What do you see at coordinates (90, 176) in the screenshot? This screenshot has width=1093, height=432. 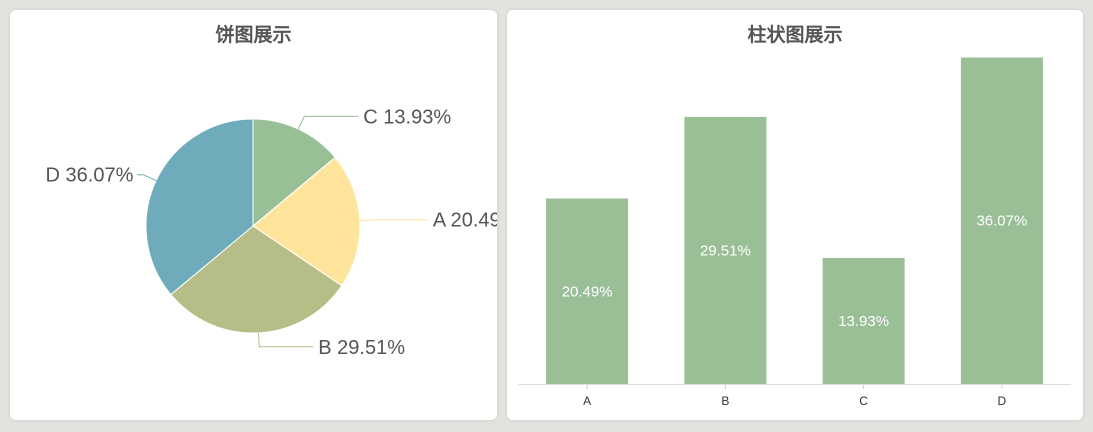 I see `pie-label-d: D 36.07%` at bounding box center [90, 176].